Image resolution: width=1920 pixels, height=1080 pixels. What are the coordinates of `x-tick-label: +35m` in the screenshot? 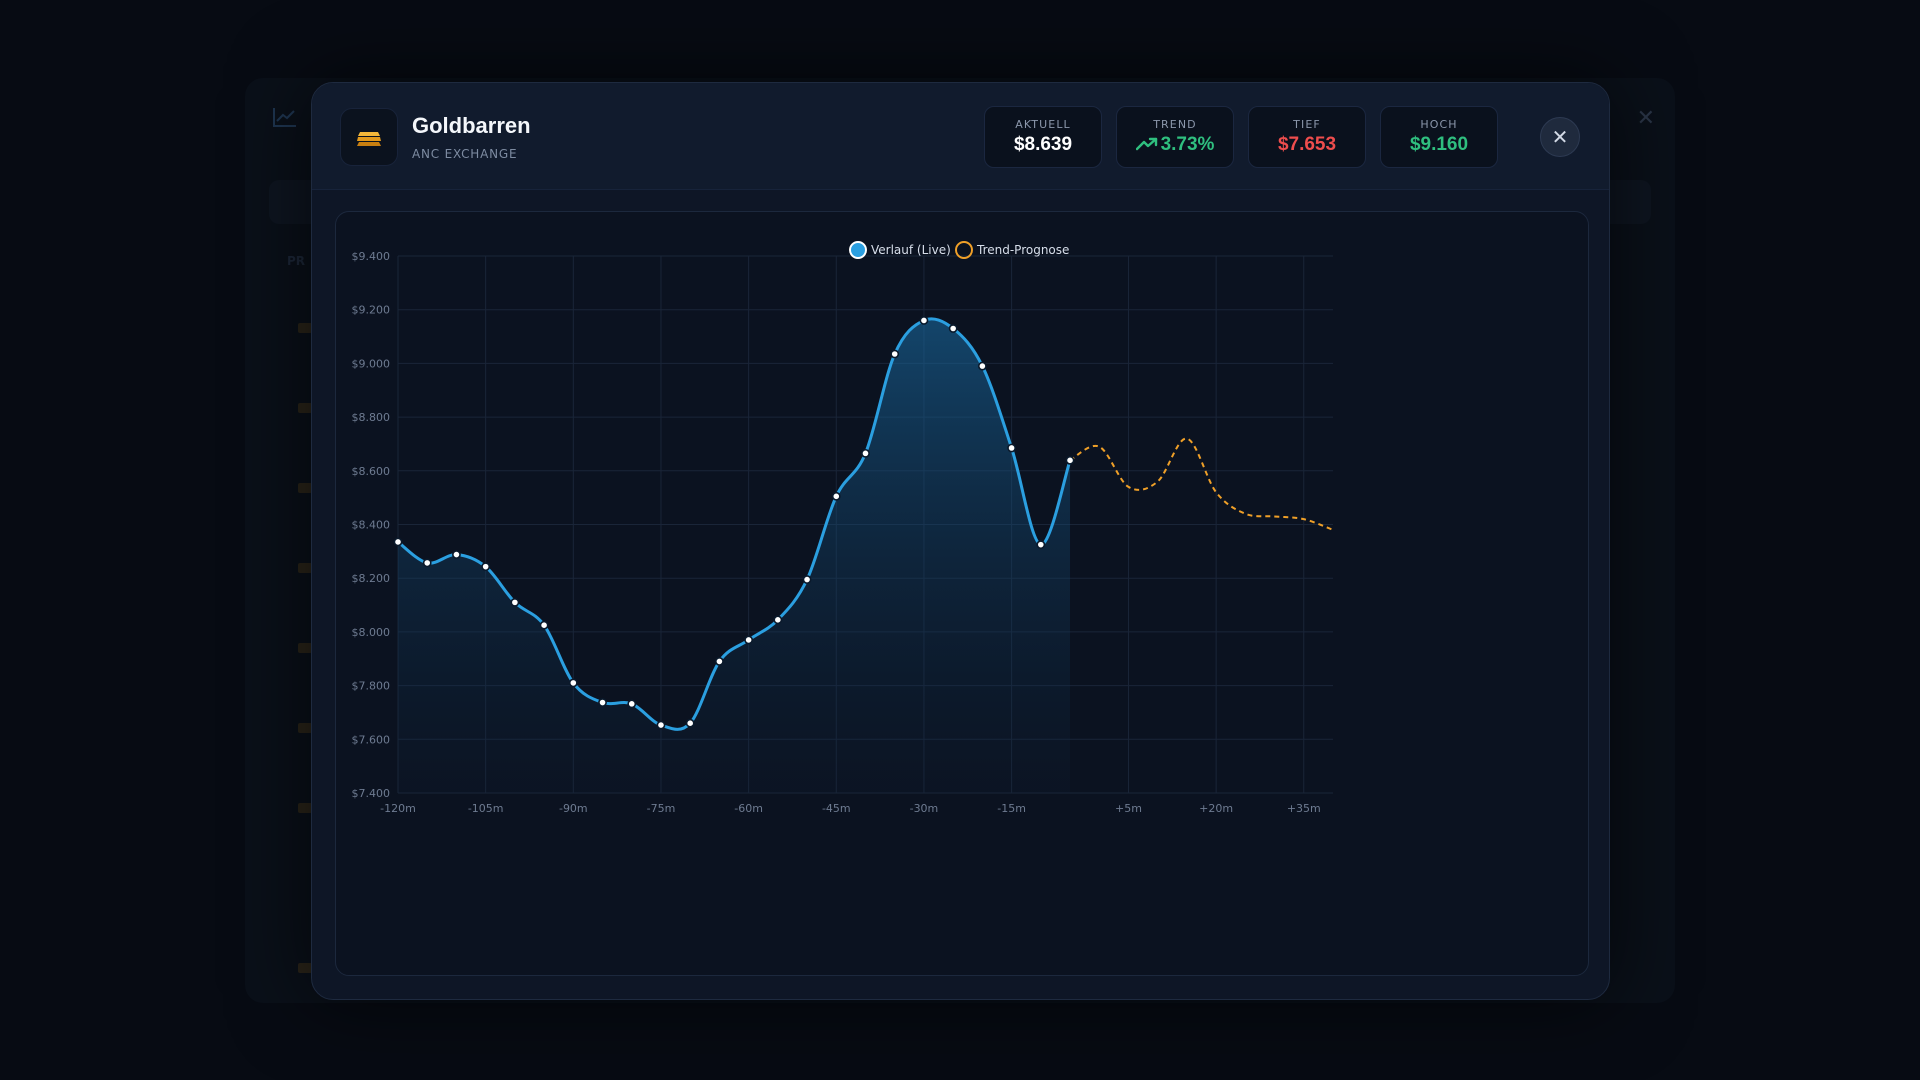 It's located at (1304, 808).